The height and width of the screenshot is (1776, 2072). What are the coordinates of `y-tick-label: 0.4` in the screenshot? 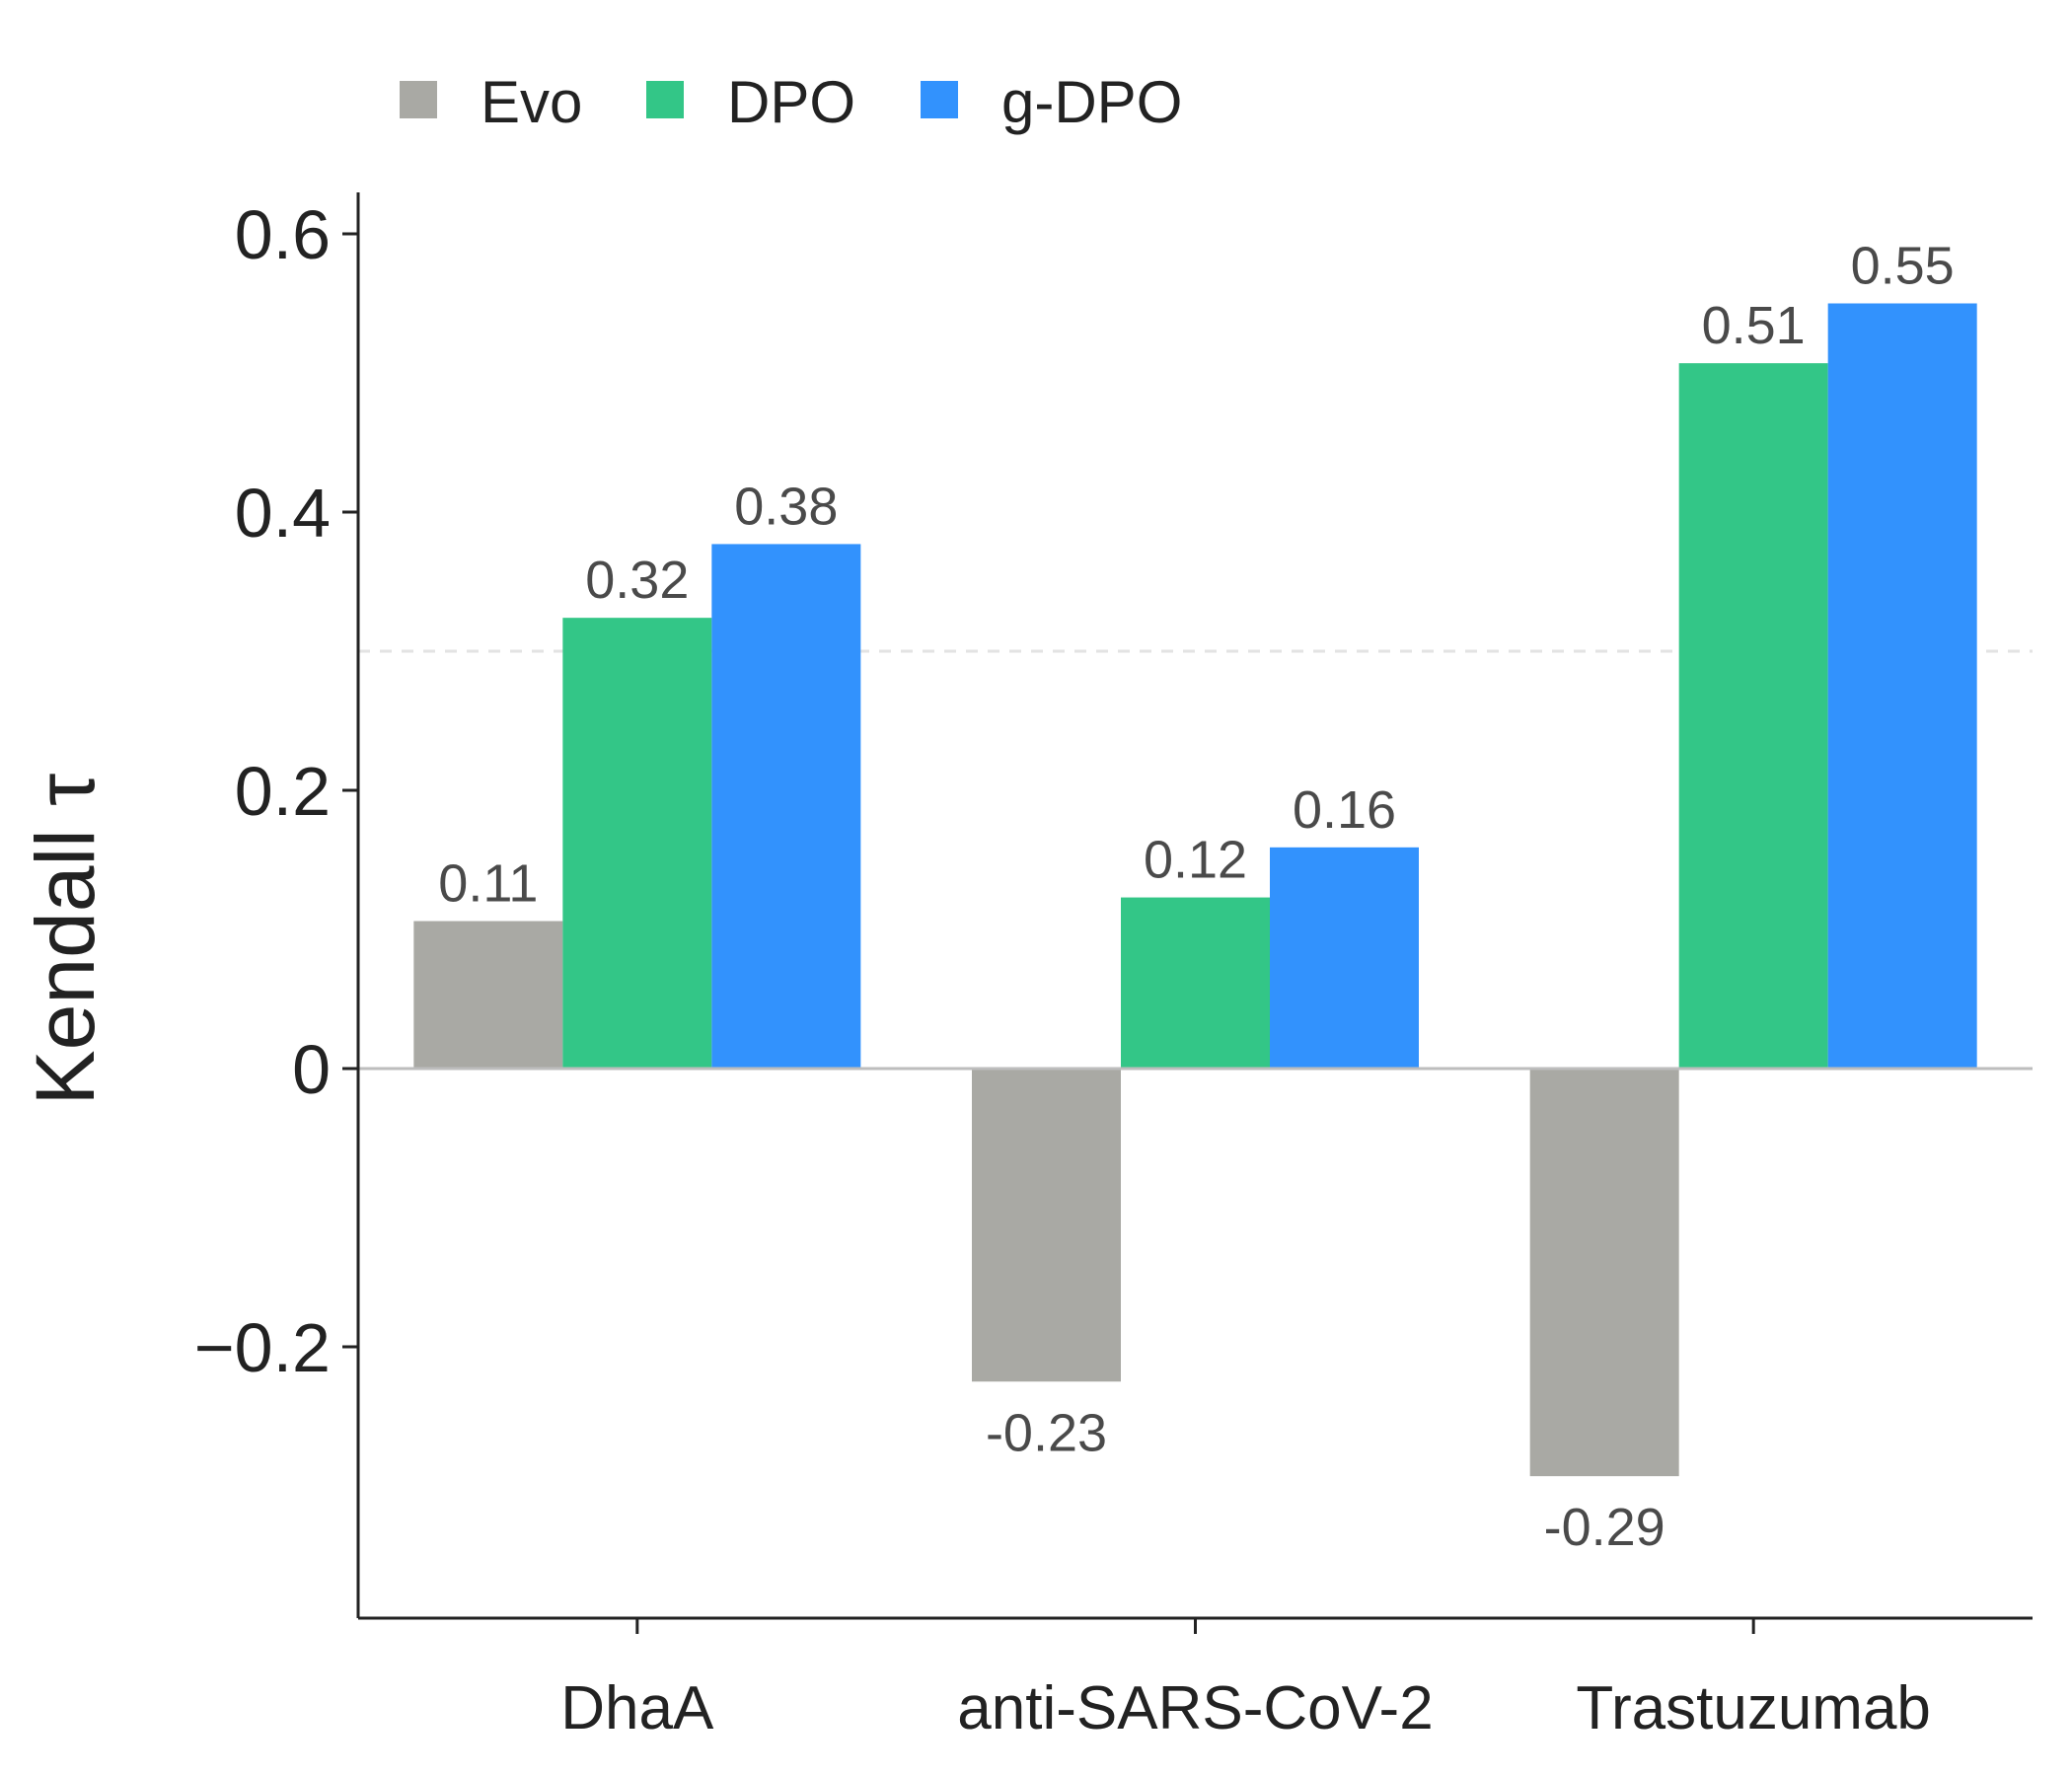 It's located at (283, 514).